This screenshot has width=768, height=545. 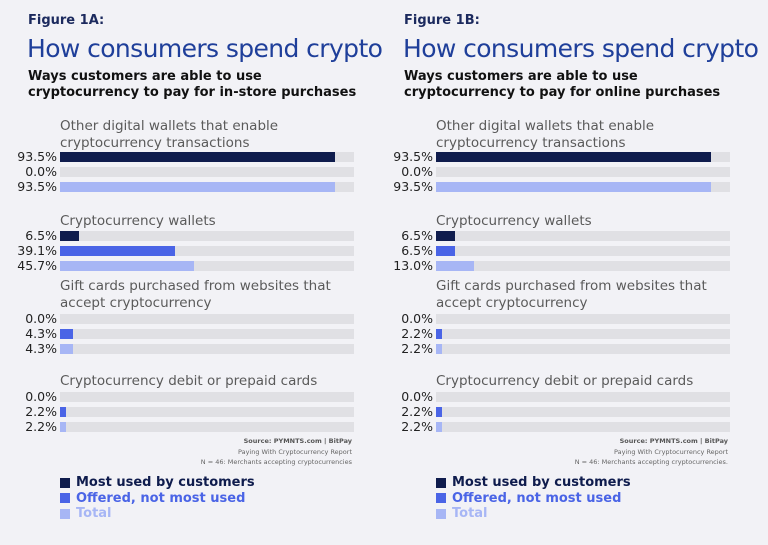 What do you see at coordinates (442, 20) in the screenshot?
I see `figure-label: Figure 1B:` at bounding box center [442, 20].